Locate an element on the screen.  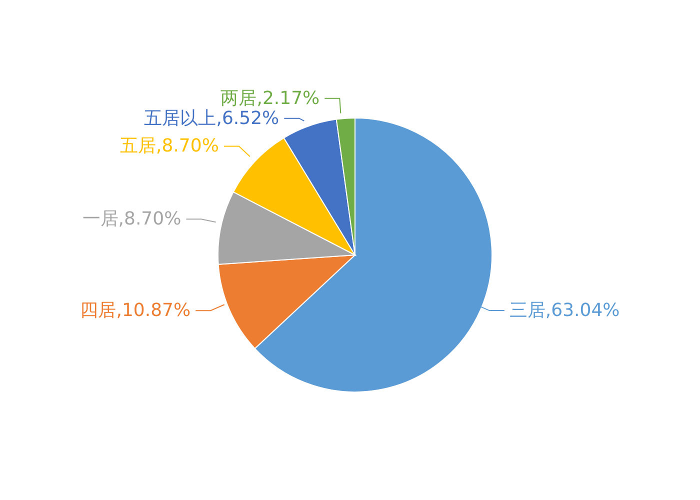
slice-label: 五居以上,6.52% is located at coordinates (212, 118).